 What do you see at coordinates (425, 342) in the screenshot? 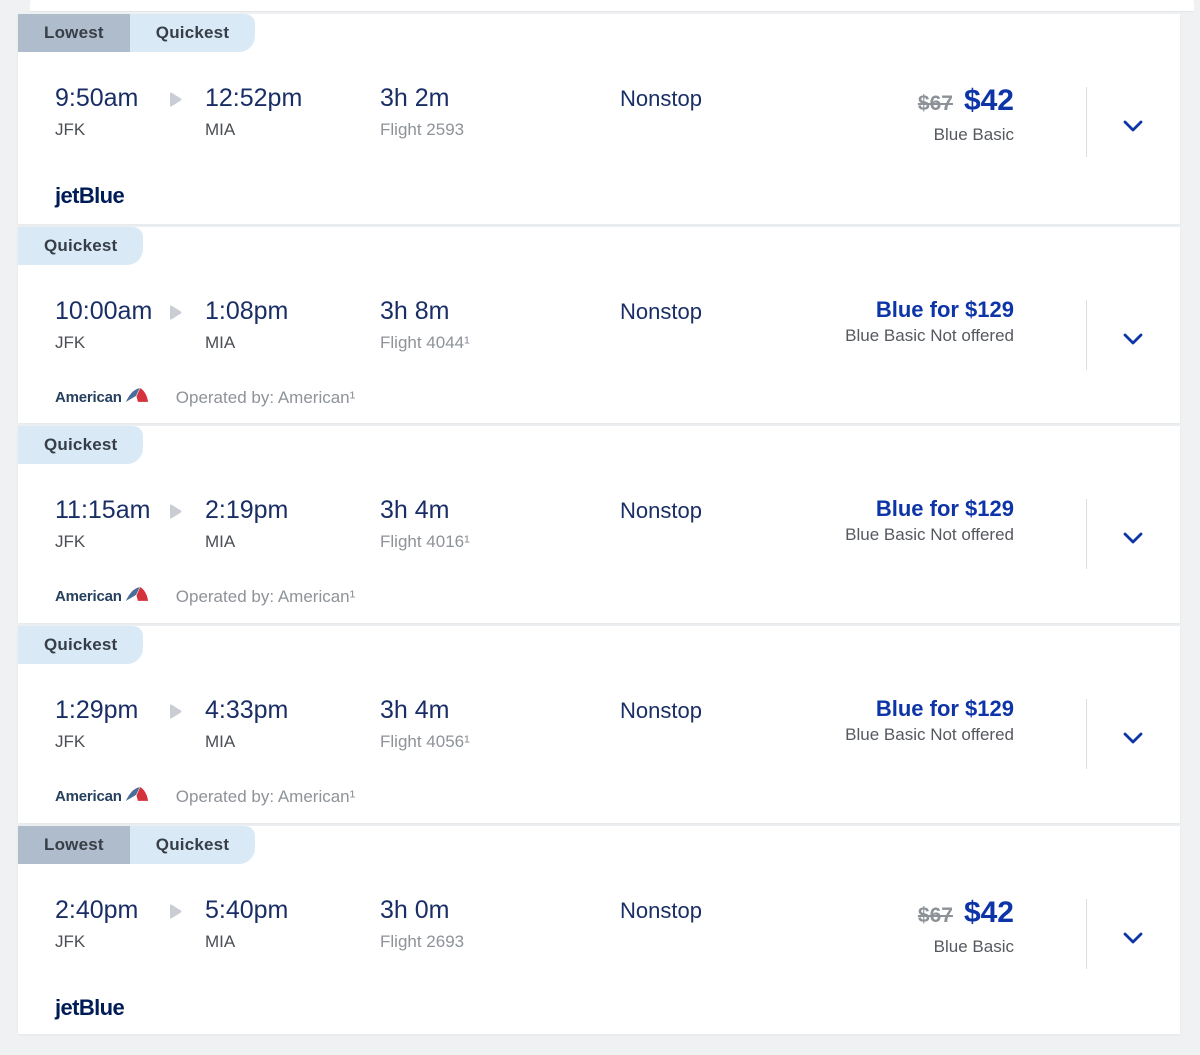
I see `flight-number: Flight 4044¹` at bounding box center [425, 342].